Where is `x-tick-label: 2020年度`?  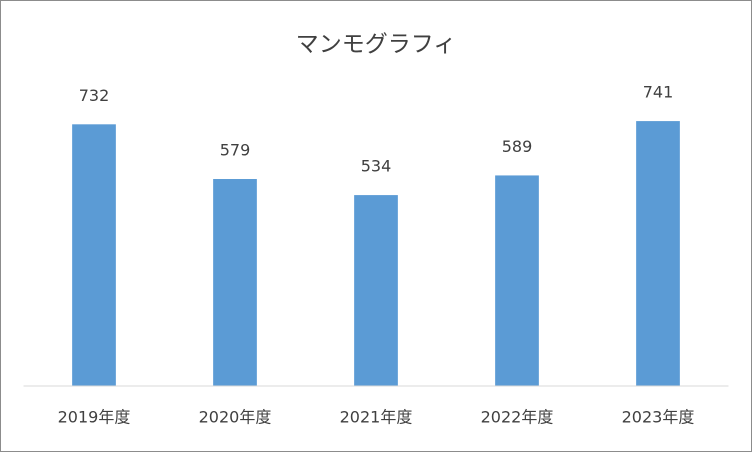
x-tick-label: 2020年度 is located at coordinates (235, 417).